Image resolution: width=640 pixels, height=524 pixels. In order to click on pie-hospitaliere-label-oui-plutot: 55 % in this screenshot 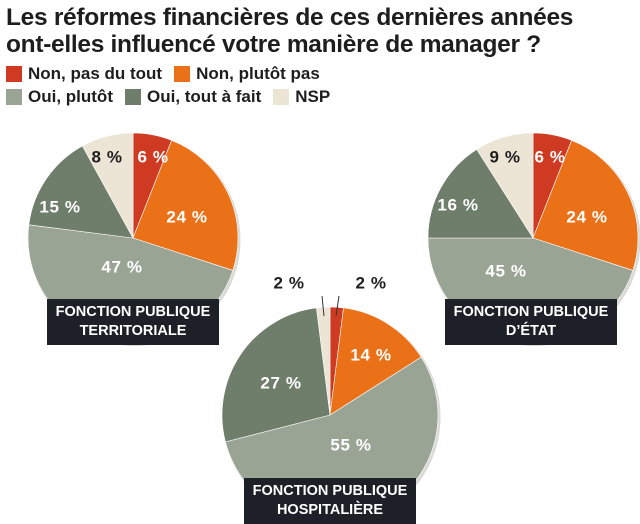, I will do `click(350, 444)`.